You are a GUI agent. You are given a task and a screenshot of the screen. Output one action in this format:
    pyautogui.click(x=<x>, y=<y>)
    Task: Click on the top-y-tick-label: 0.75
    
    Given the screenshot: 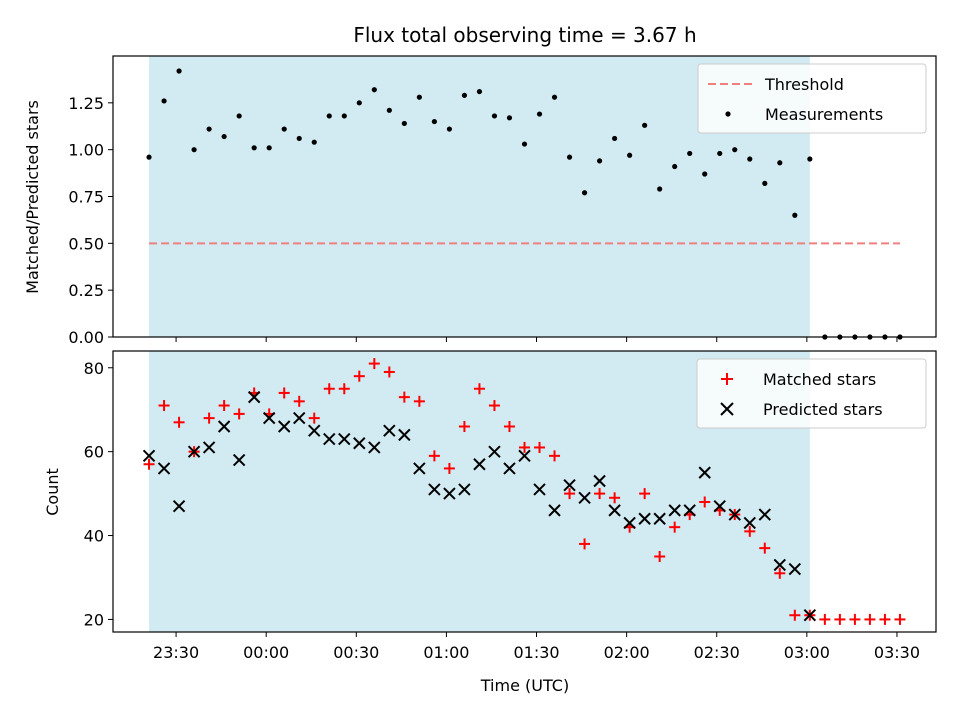 What is the action you would take?
    pyautogui.click(x=86, y=197)
    